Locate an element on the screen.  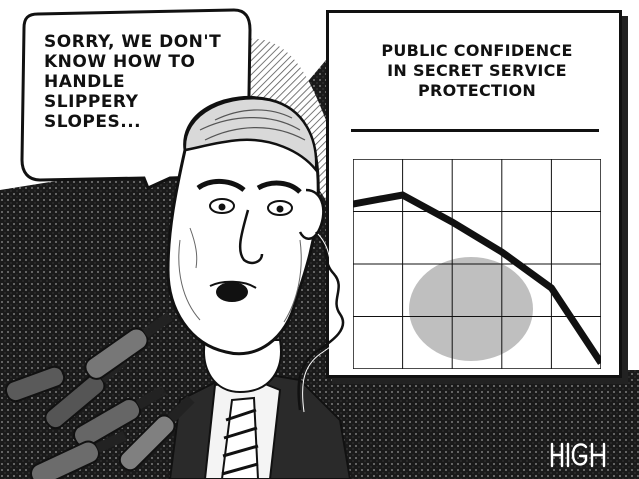
confidence-line is located at coordinates (477, 278).